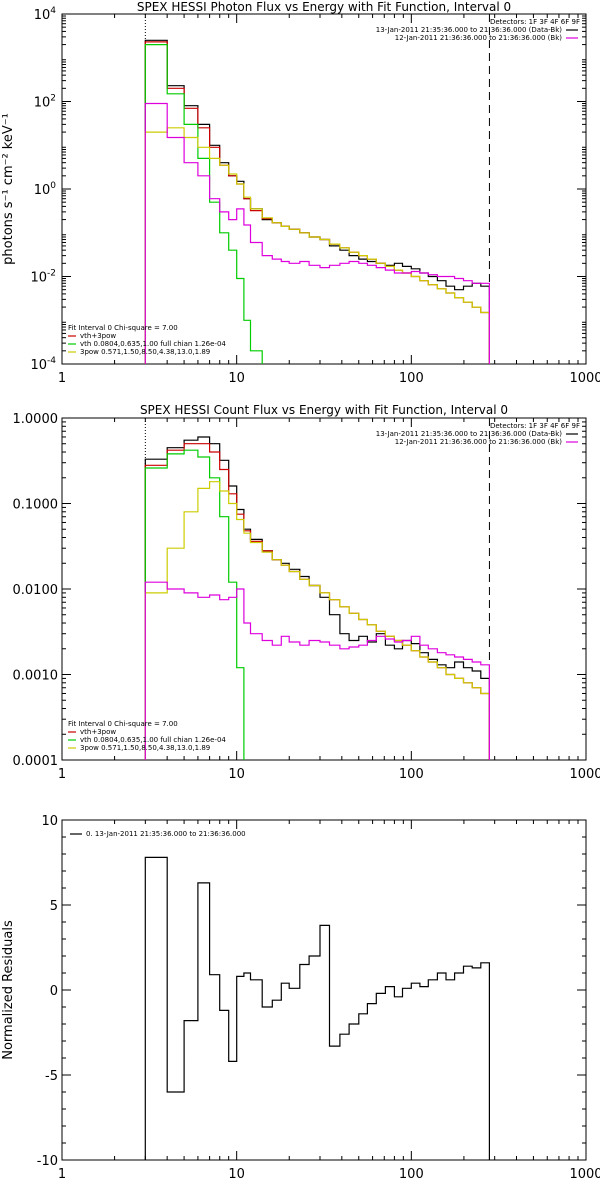 The width and height of the screenshot is (600, 1204). Describe the element at coordinates (47, 1161) in the screenshot. I see `y-tick-label: -10` at that location.